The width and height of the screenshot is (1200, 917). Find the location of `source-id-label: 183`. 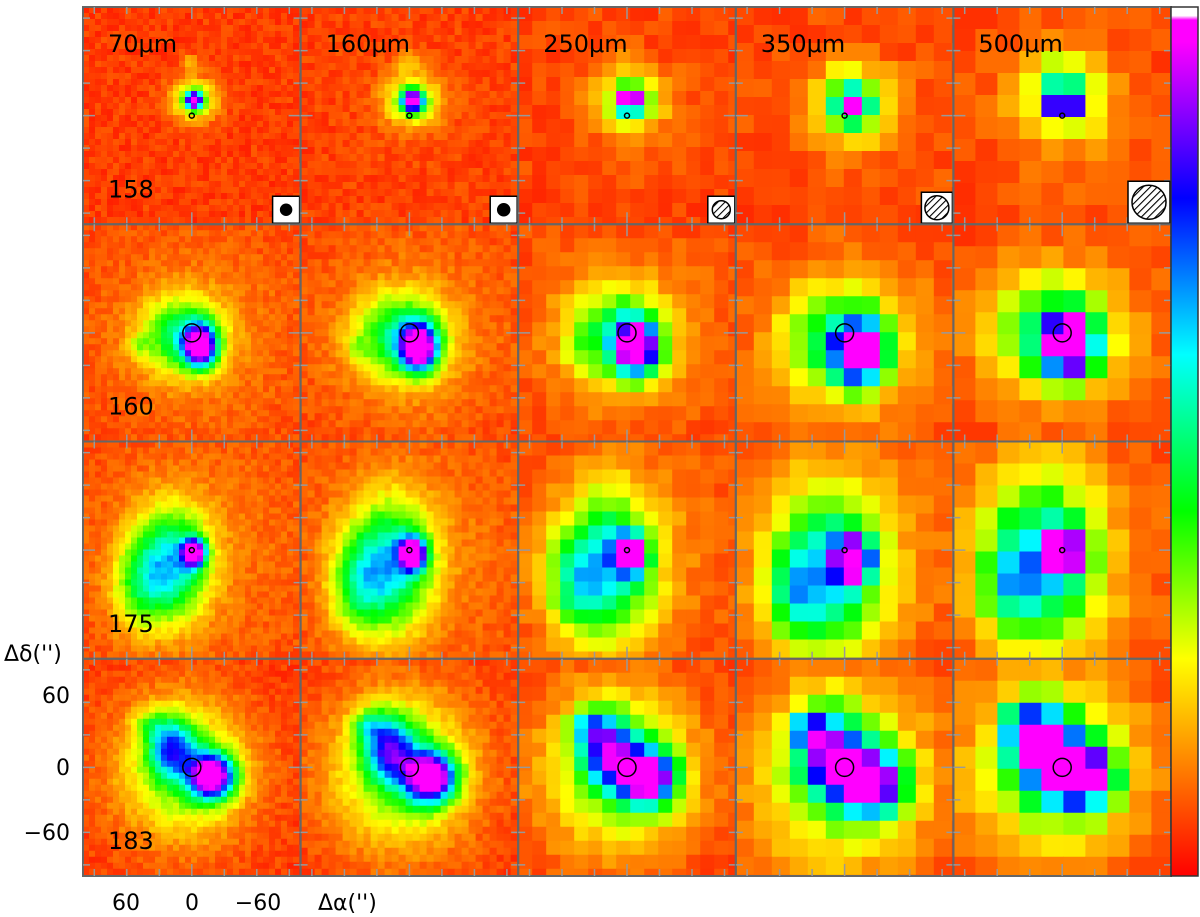

source-id-label: 183 is located at coordinates (131, 841).